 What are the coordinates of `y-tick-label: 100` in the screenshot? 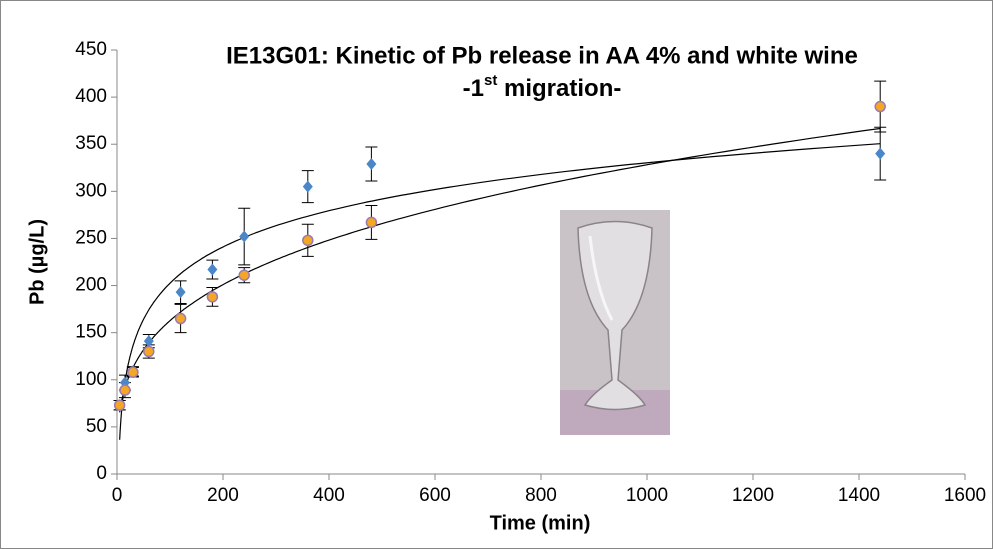 It's located at (91, 379).